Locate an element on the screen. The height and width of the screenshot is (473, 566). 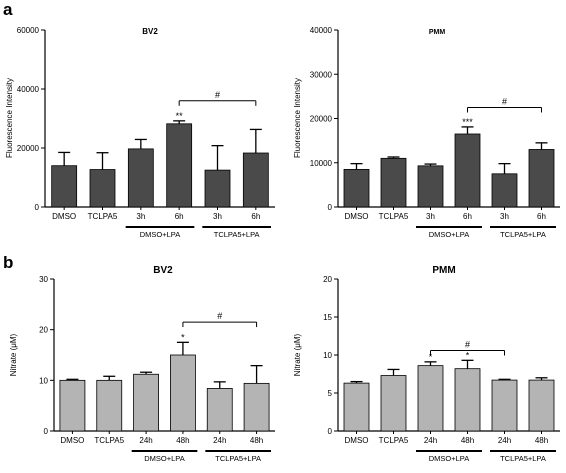
chart2-y-axis-label: Fluorescence Intensity is located at coordinates (297, 118).